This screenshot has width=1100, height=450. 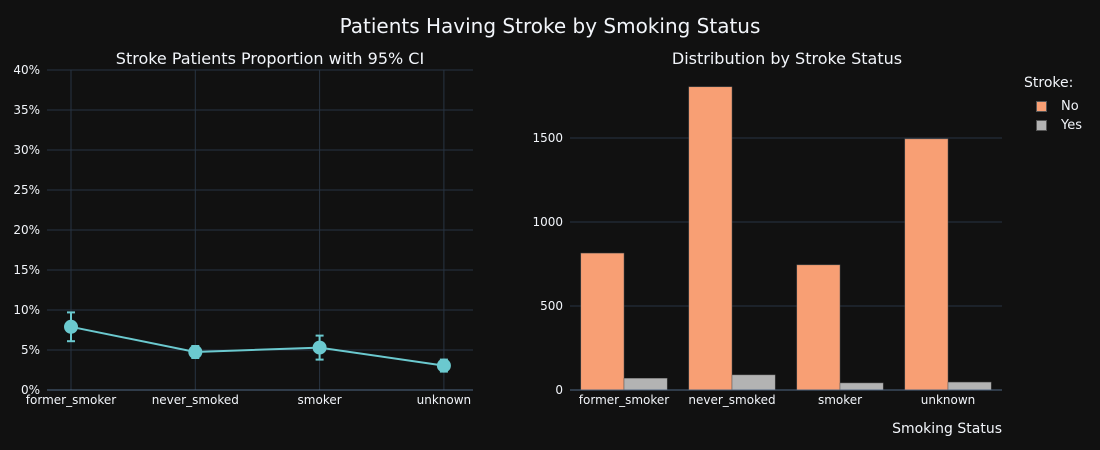 I want to click on bar-yes-smoker, so click(x=861, y=386).